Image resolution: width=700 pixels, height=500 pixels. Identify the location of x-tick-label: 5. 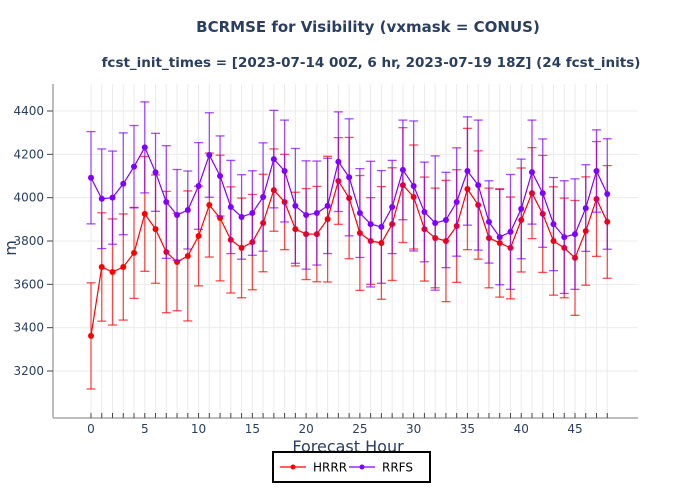
(145, 429).